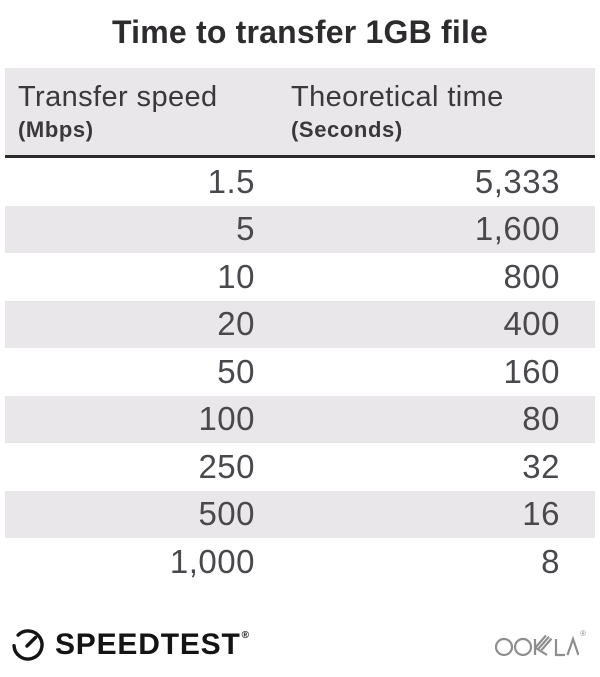 The height and width of the screenshot is (677, 600). What do you see at coordinates (152, 645) in the screenshot?
I see `speedtest-wordmark: SPEEDTEST ®` at bounding box center [152, 645].